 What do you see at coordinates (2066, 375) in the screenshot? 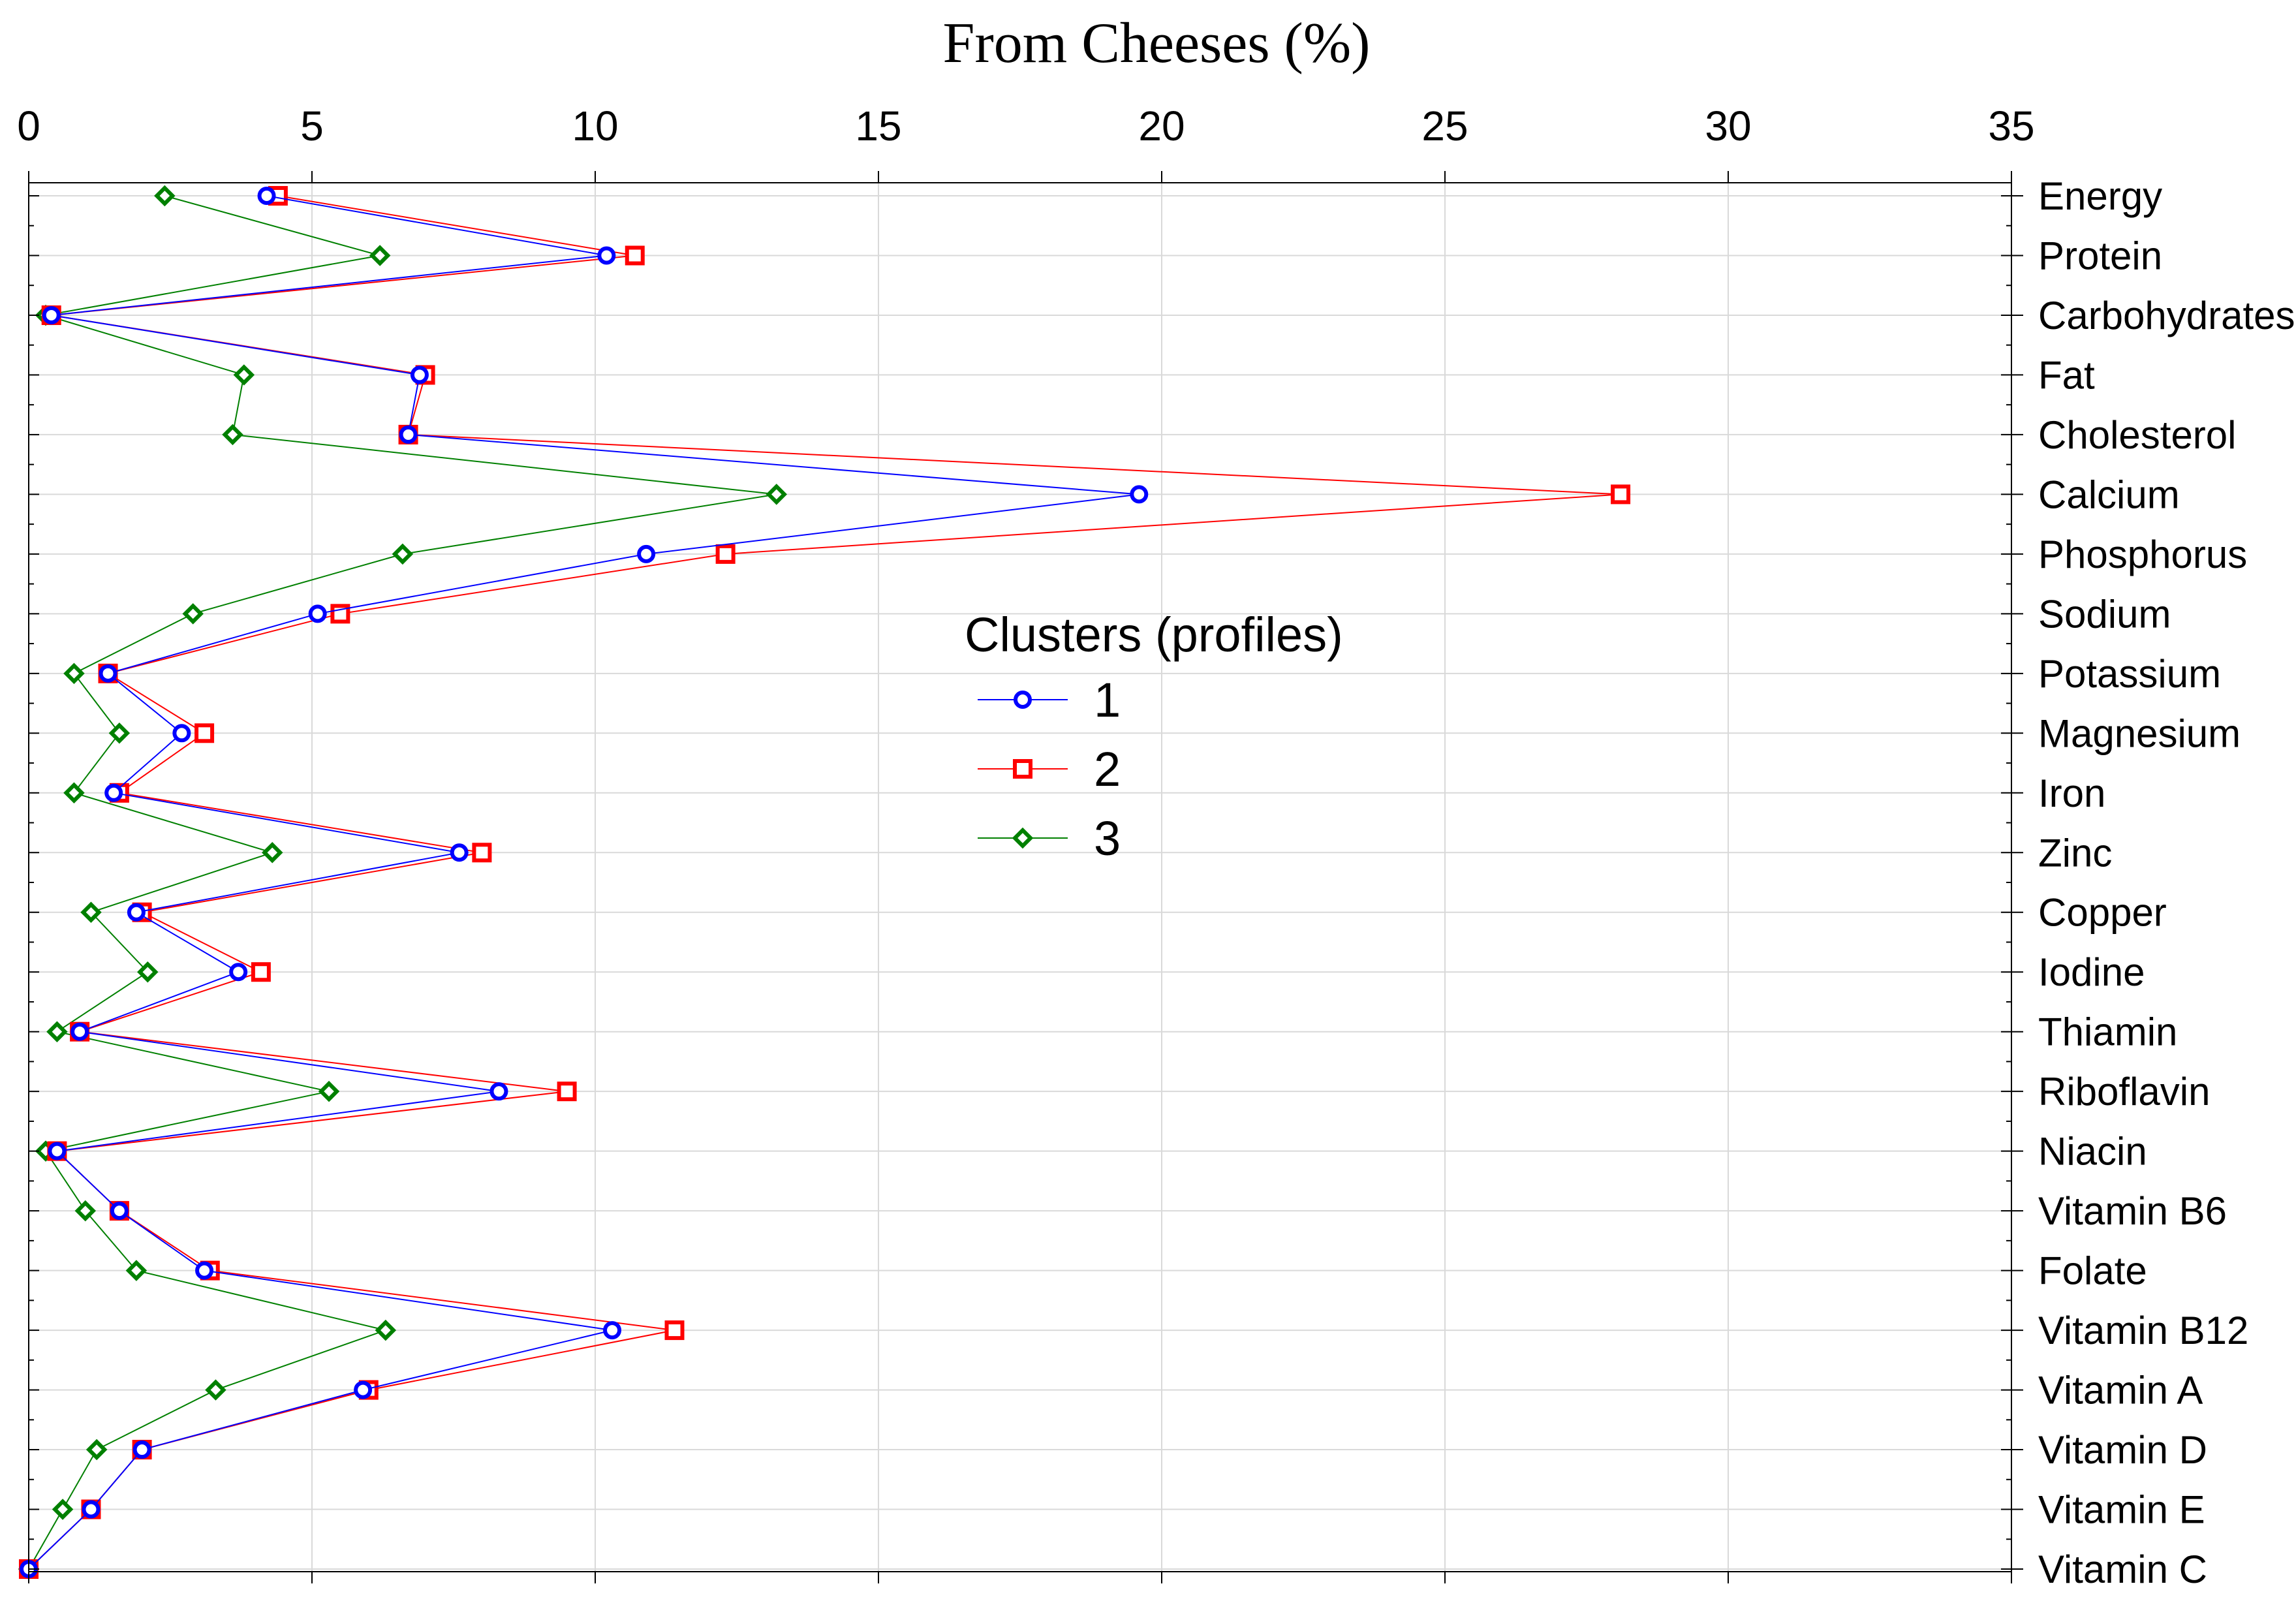
I see `category-label: Fat` at bounding box center [2066, 375].